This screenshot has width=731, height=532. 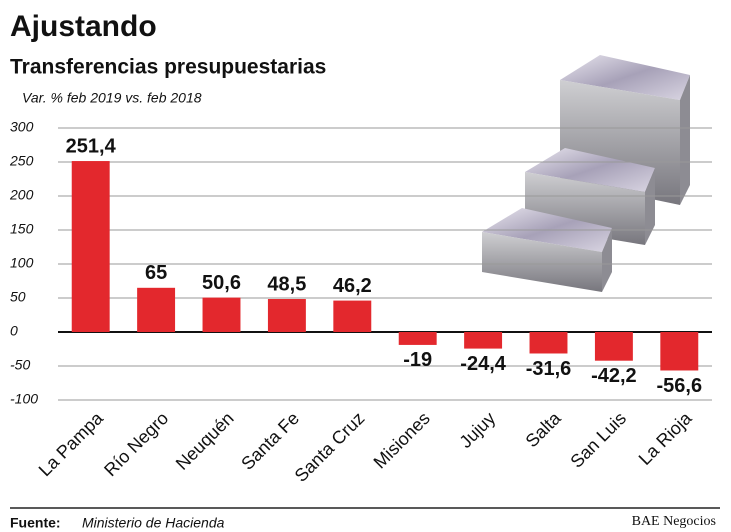 What do you see at coordinates (544, 429) in the screenshot?
I see `x-tick-label: Salta` at bounding box center [544, 429].